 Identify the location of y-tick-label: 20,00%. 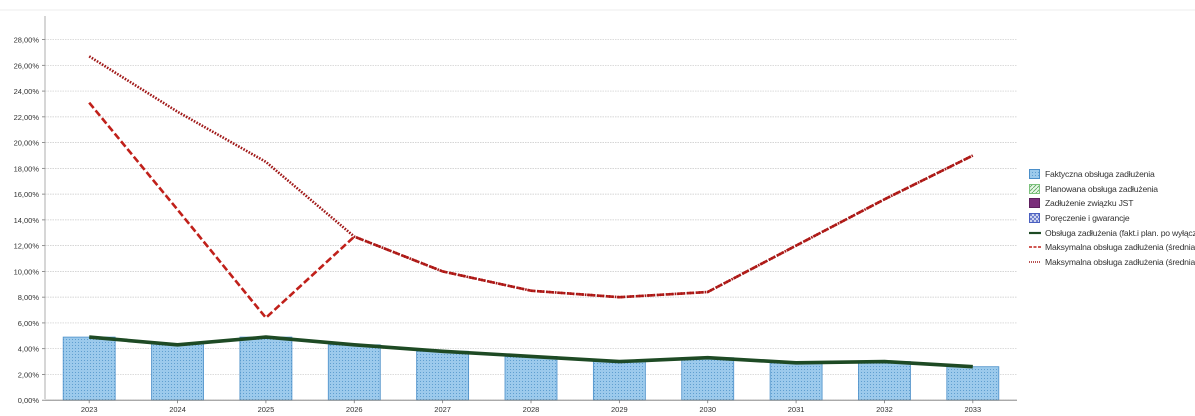
(27, 143).